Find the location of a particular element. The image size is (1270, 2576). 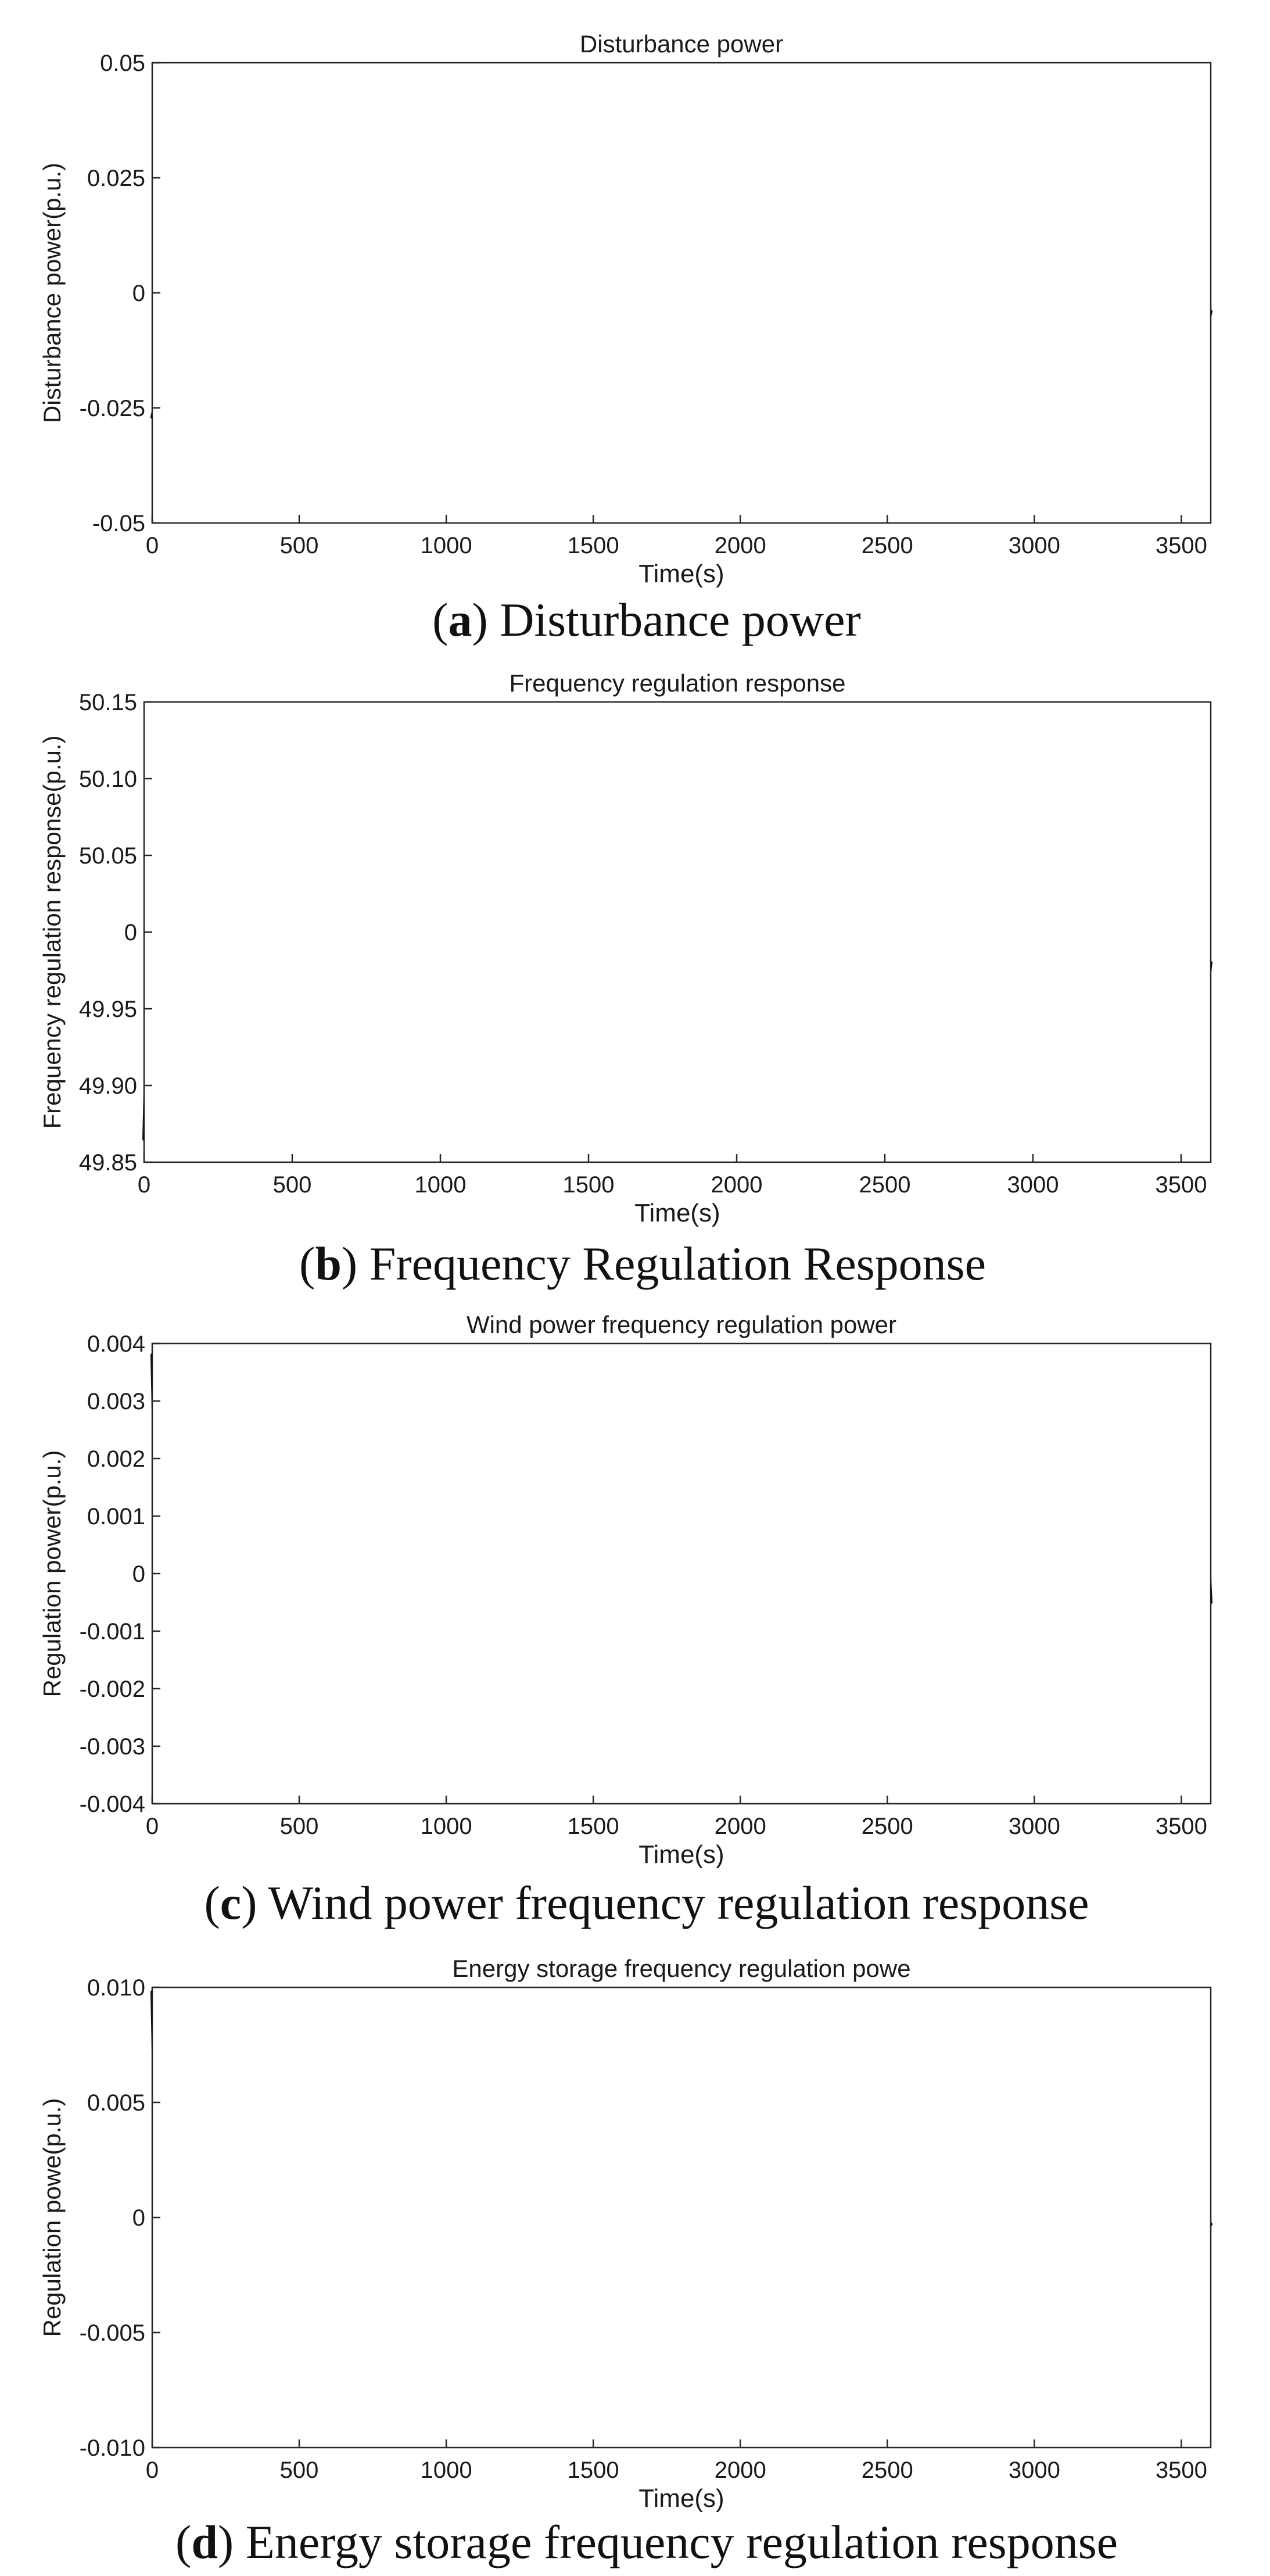

chart-title: Frequency regulation response is located at coordinates (677, 683).